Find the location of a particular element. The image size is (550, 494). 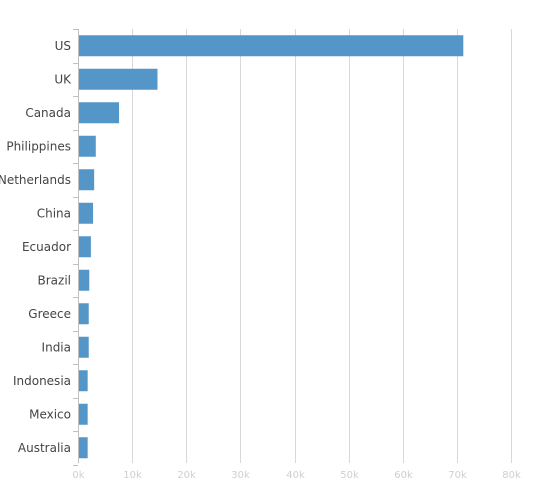

category-label: Netherlands is located at coordinates (35, 180).